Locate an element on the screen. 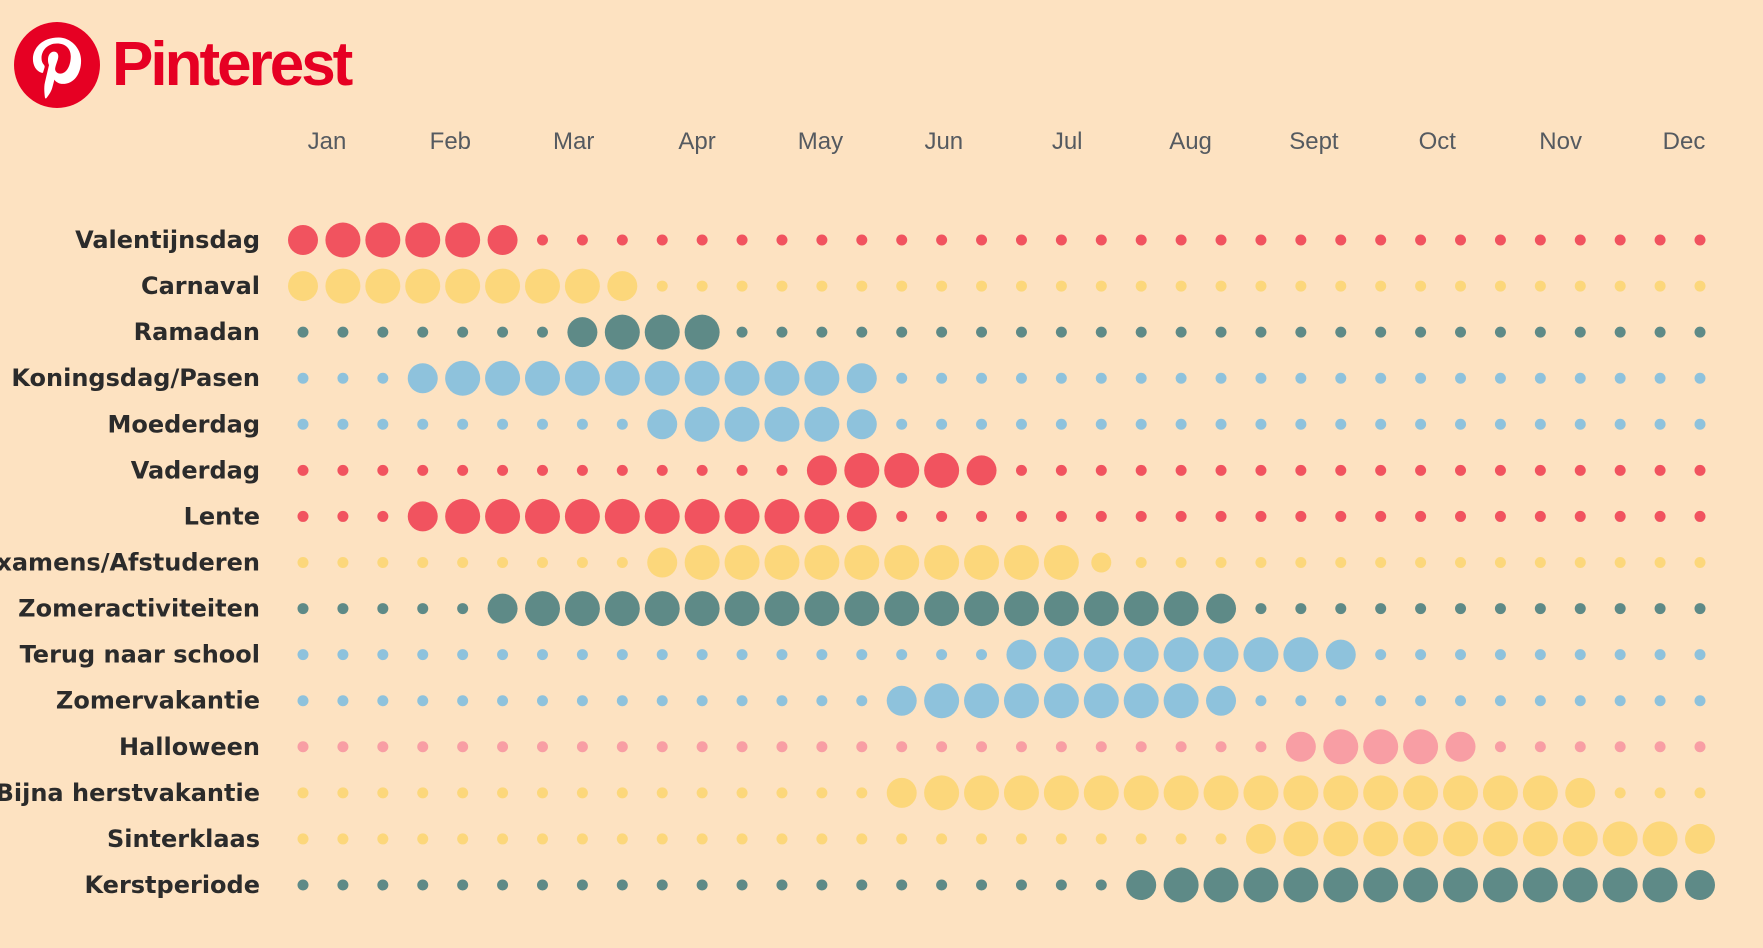  month-label: Feb is located at coordinates (450, 141).